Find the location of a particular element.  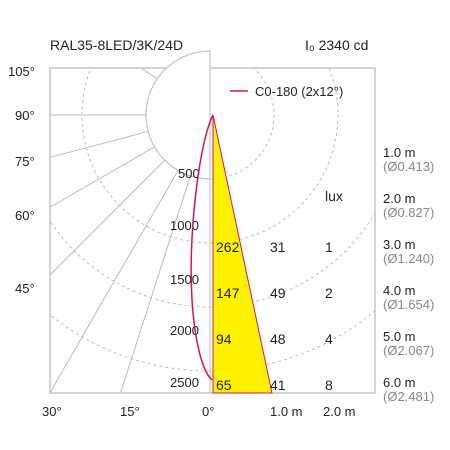

lux-value: 1 is located at coordinates (329, 247).